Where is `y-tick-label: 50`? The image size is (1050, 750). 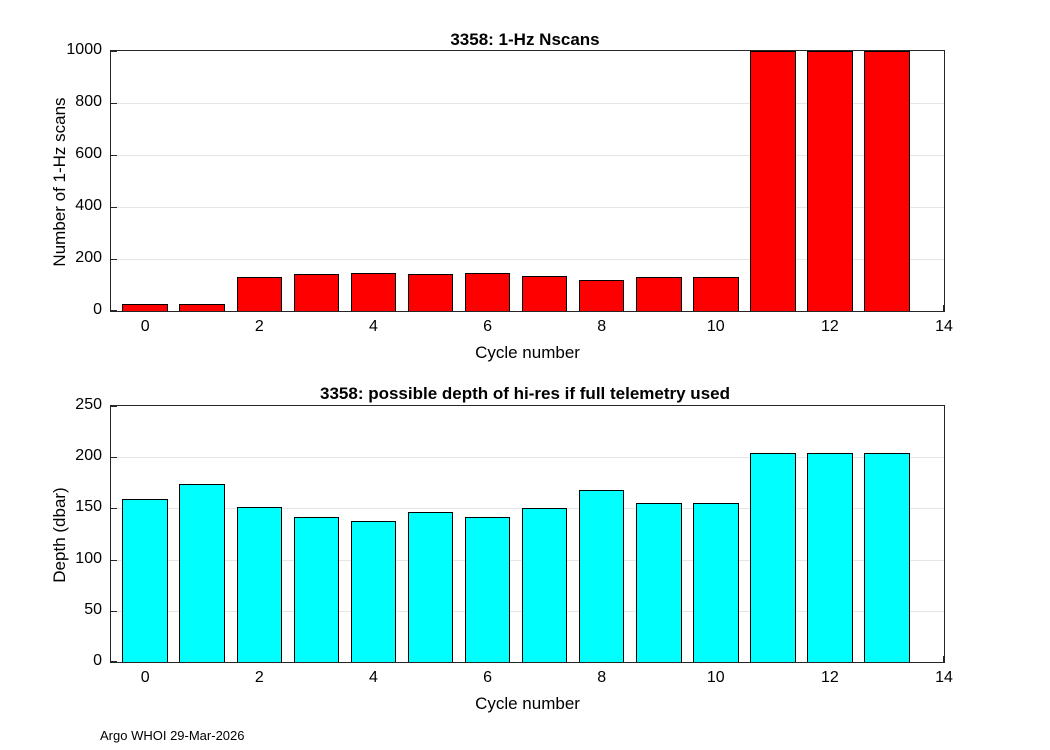
y-tick-label: 50 is located at coordinates (93, 609).